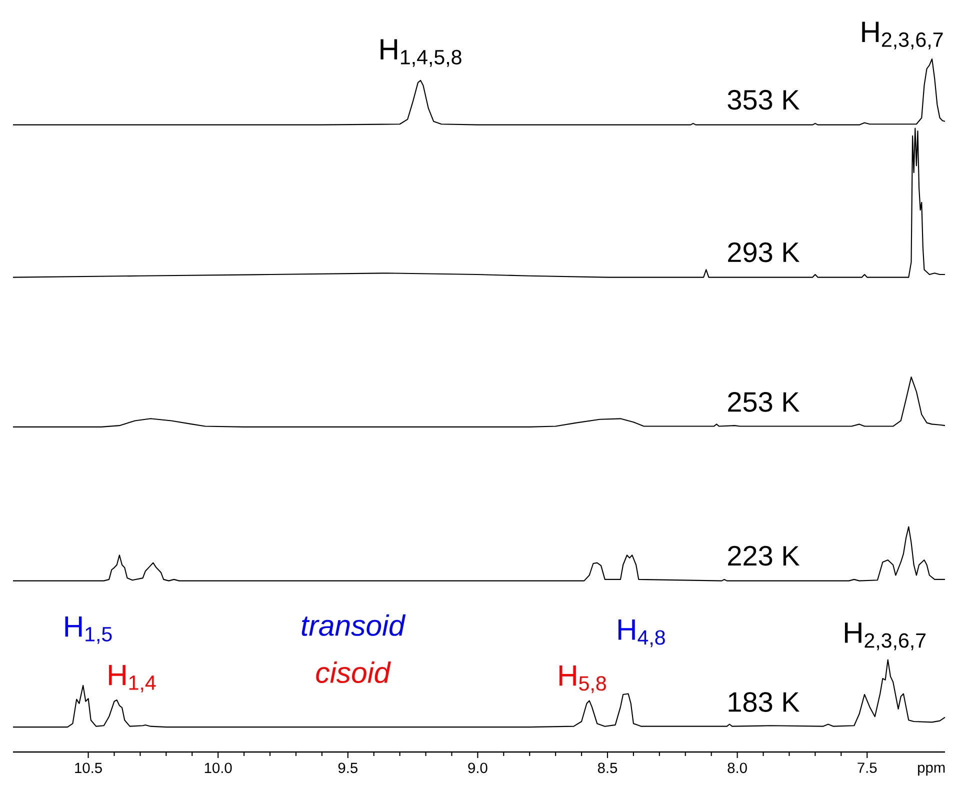  What do you see at coordinates (764, 702) in the screenshot?
I see `series-label: 183 K` at bounding box center [764, 702].